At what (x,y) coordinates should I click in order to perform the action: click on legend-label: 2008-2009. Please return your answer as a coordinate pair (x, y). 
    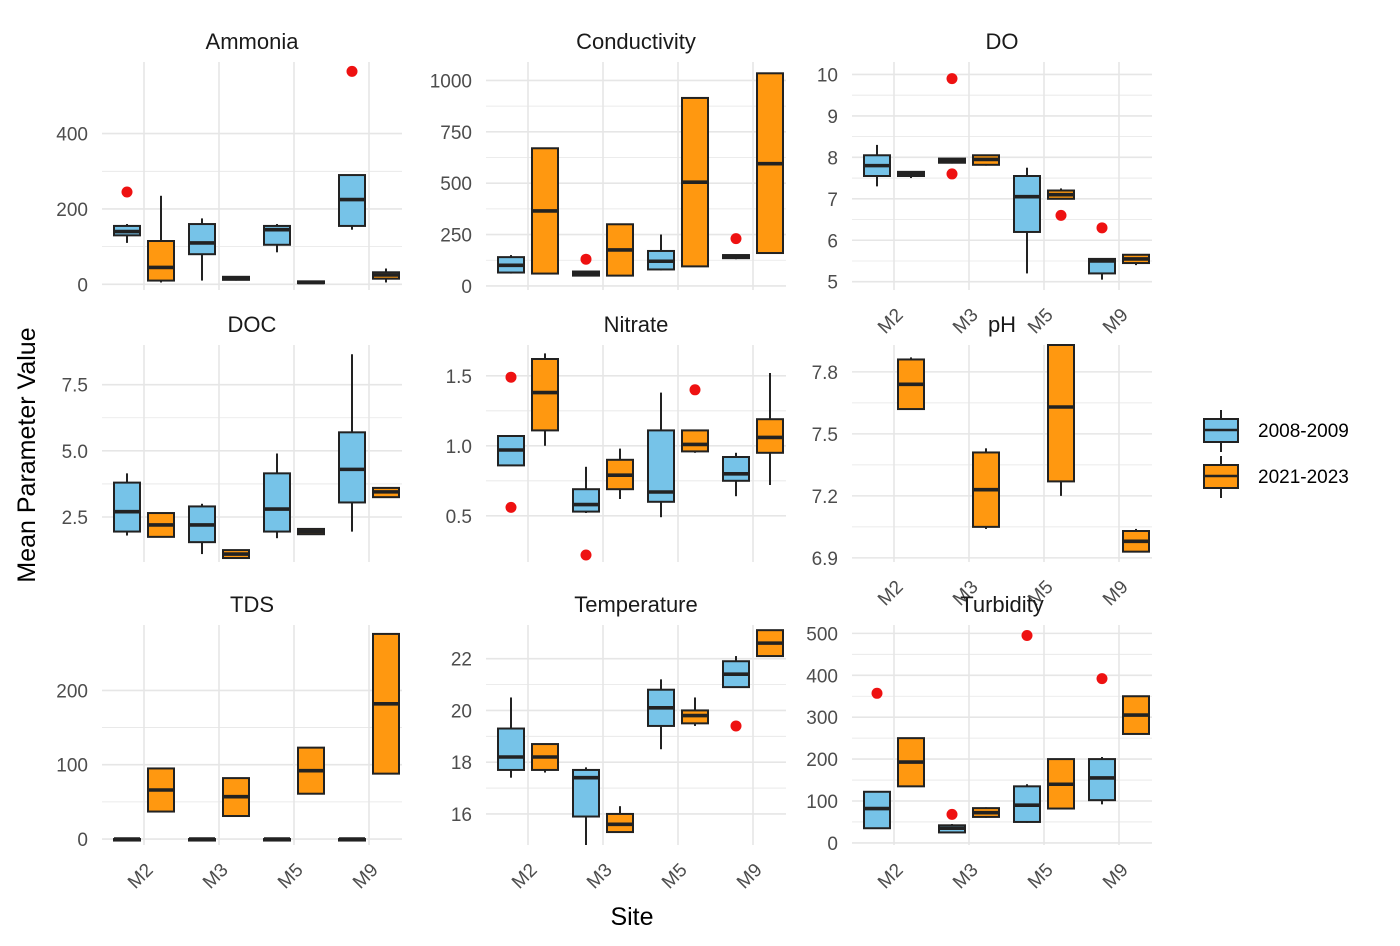
    Looking at the image, I should click on (1303, 431).